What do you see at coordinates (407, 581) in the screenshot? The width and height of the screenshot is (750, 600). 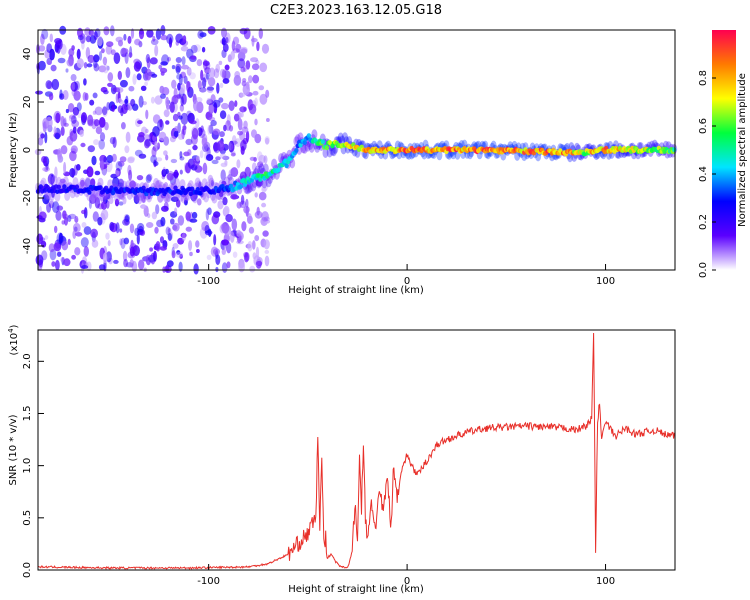 I see `x-tick-label: 0` at bounding box center [407, 581].